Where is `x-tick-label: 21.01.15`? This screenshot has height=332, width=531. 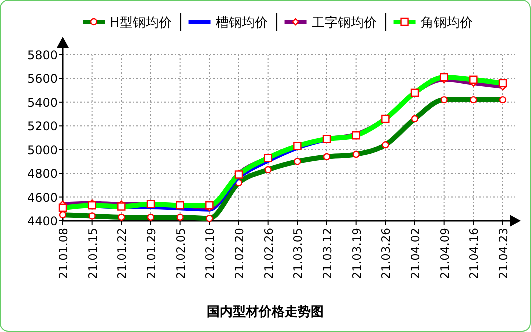
x-tick-label: 21.01.15 is located at coordinates (93, 254).